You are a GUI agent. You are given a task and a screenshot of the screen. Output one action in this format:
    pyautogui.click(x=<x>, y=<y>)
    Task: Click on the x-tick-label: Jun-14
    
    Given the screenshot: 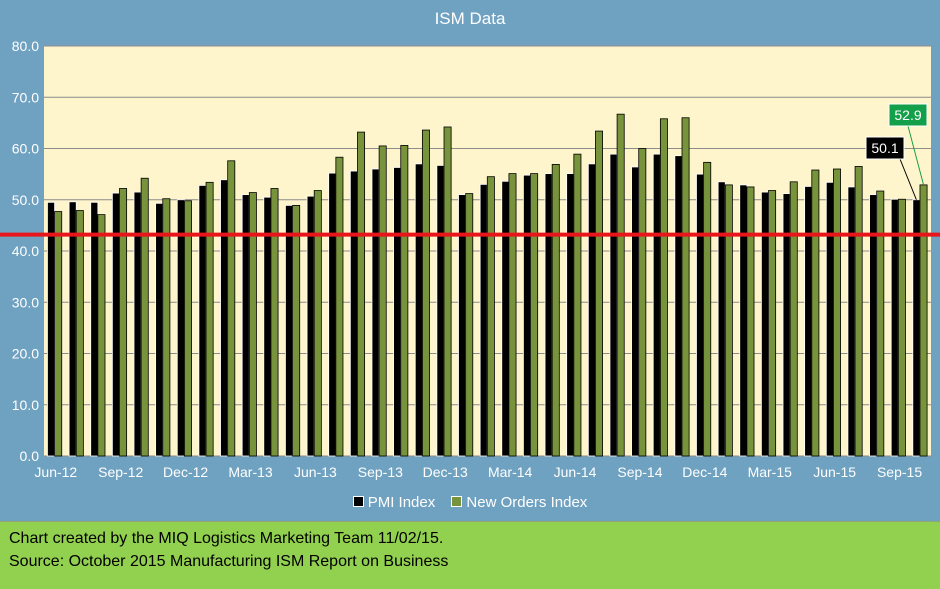 What is the action you would take?
    pyautogui.click(x=575, y=472)
    